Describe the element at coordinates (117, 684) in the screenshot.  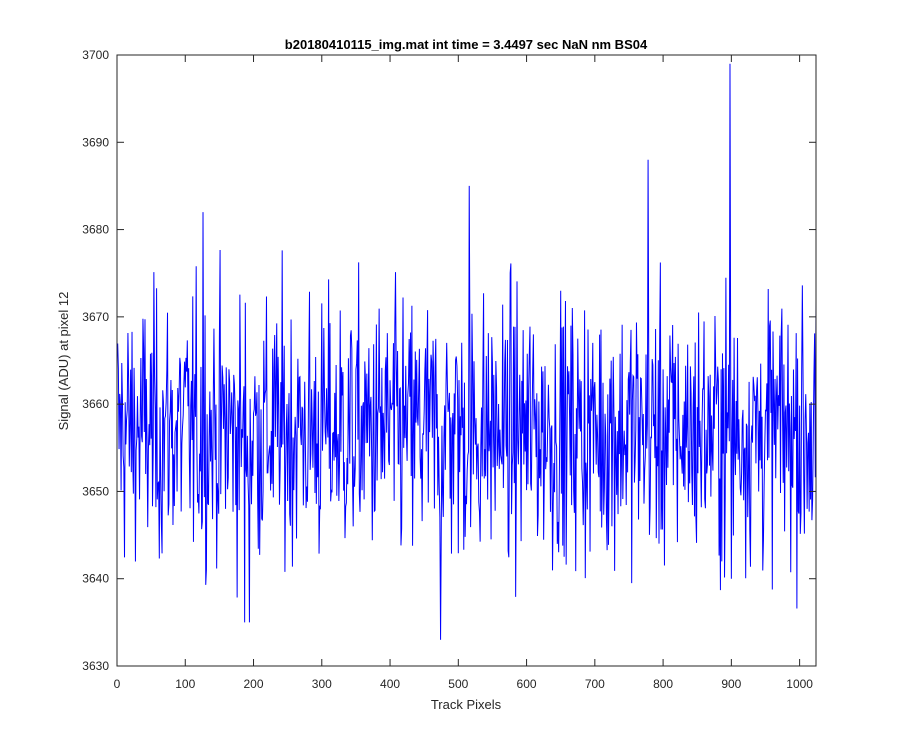
I see `x-tick-label: 0` at that location.